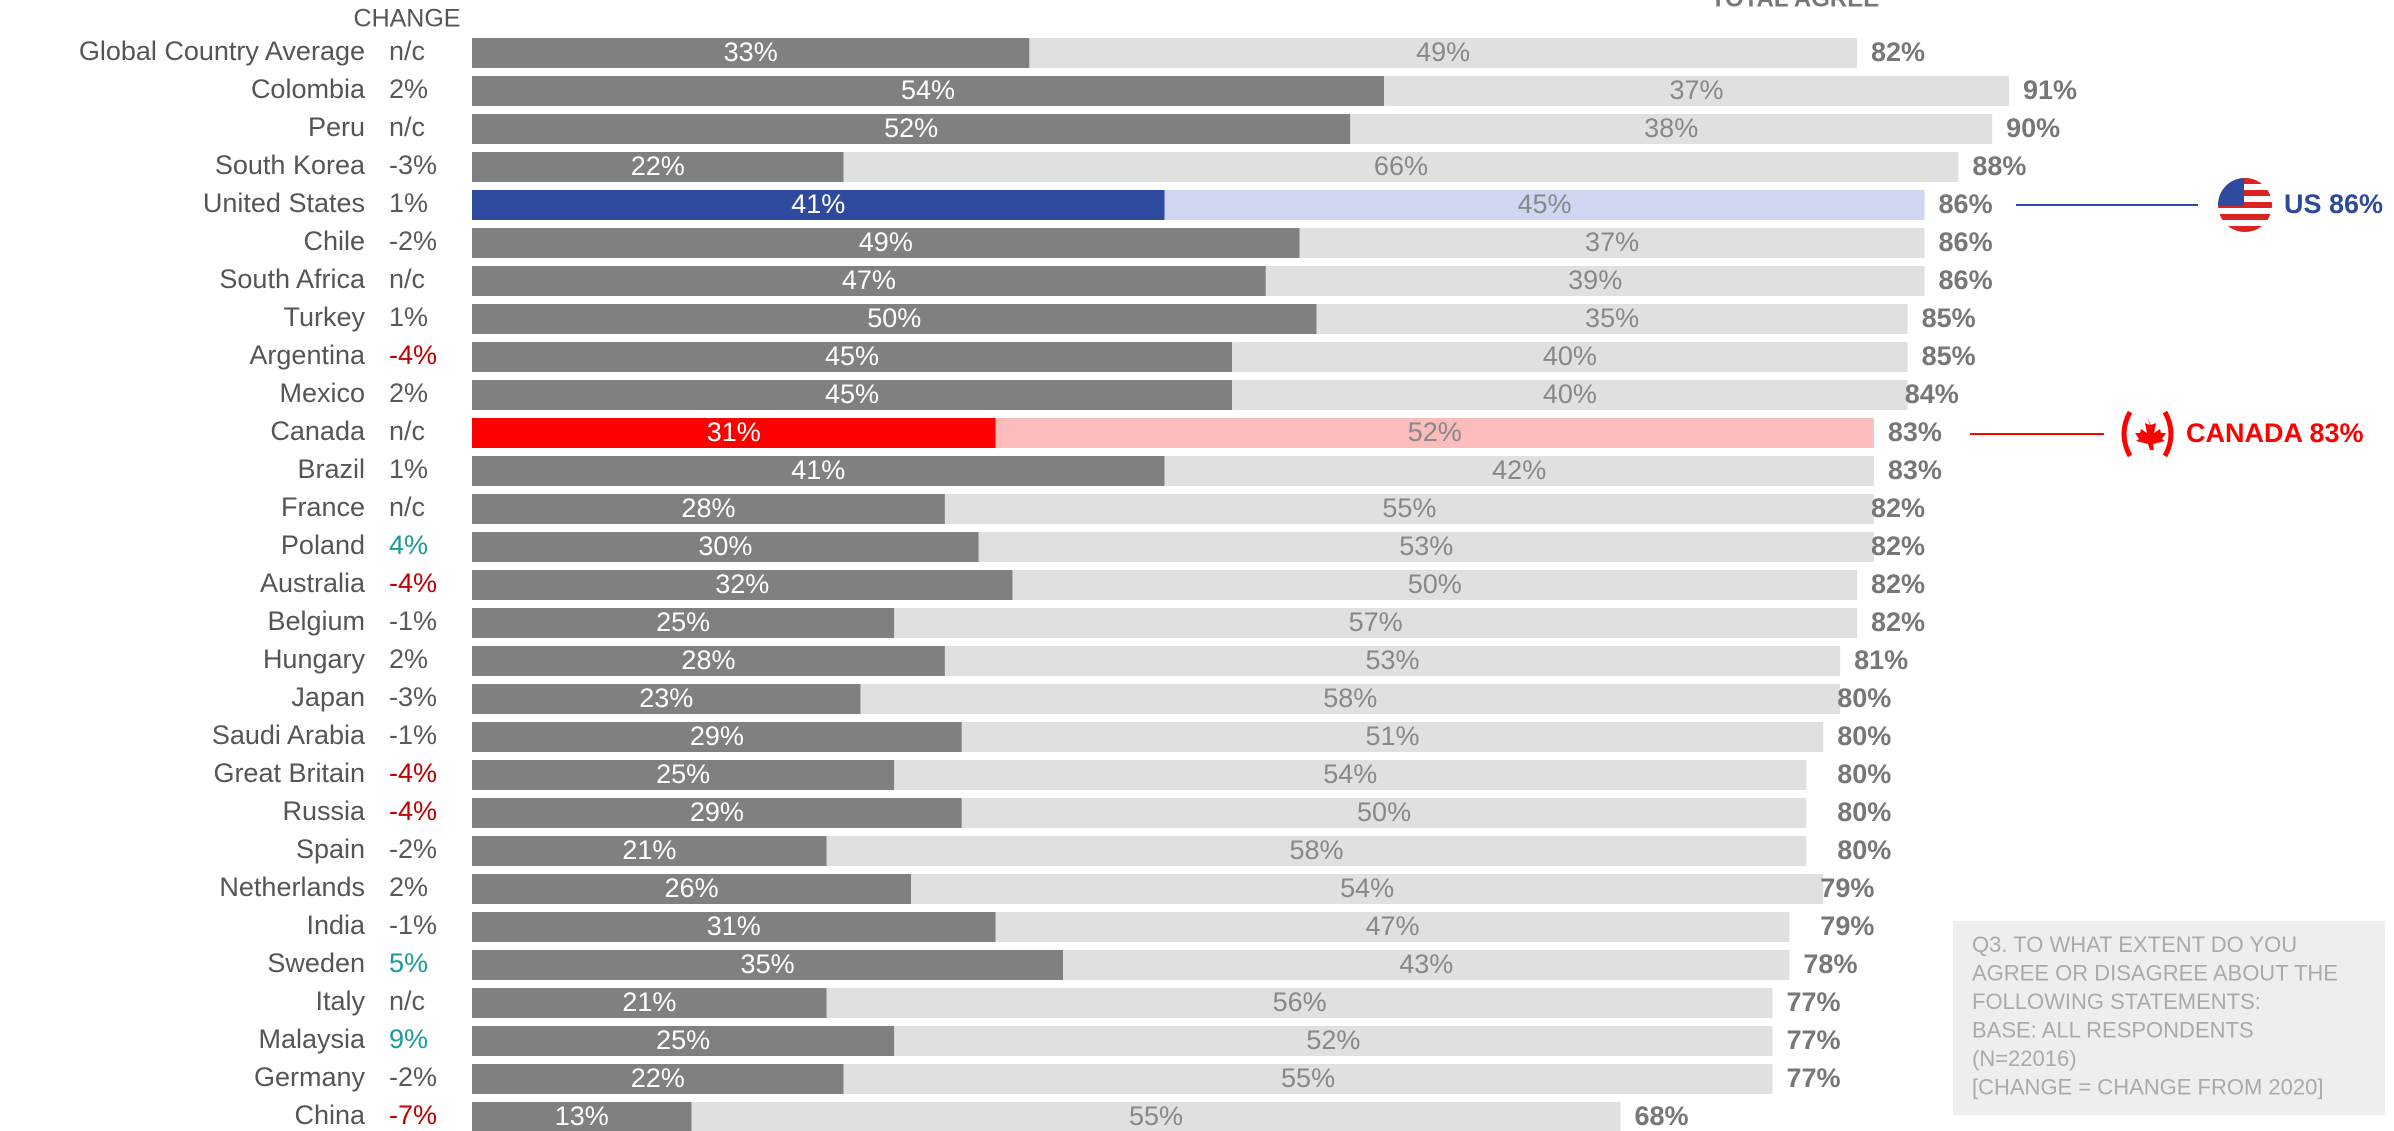 The width and height of the screenshot is (2394, 1131). I want to click on value-label: 38%, so click(1671, 128).